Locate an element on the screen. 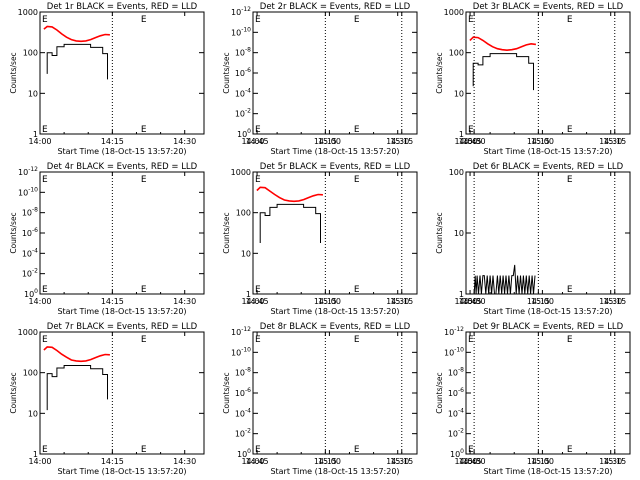 This screenshot has width=640, height=480. panel-title: Det 3r BLACK = Events, RED = LLD is located at coordinates (548, 7).